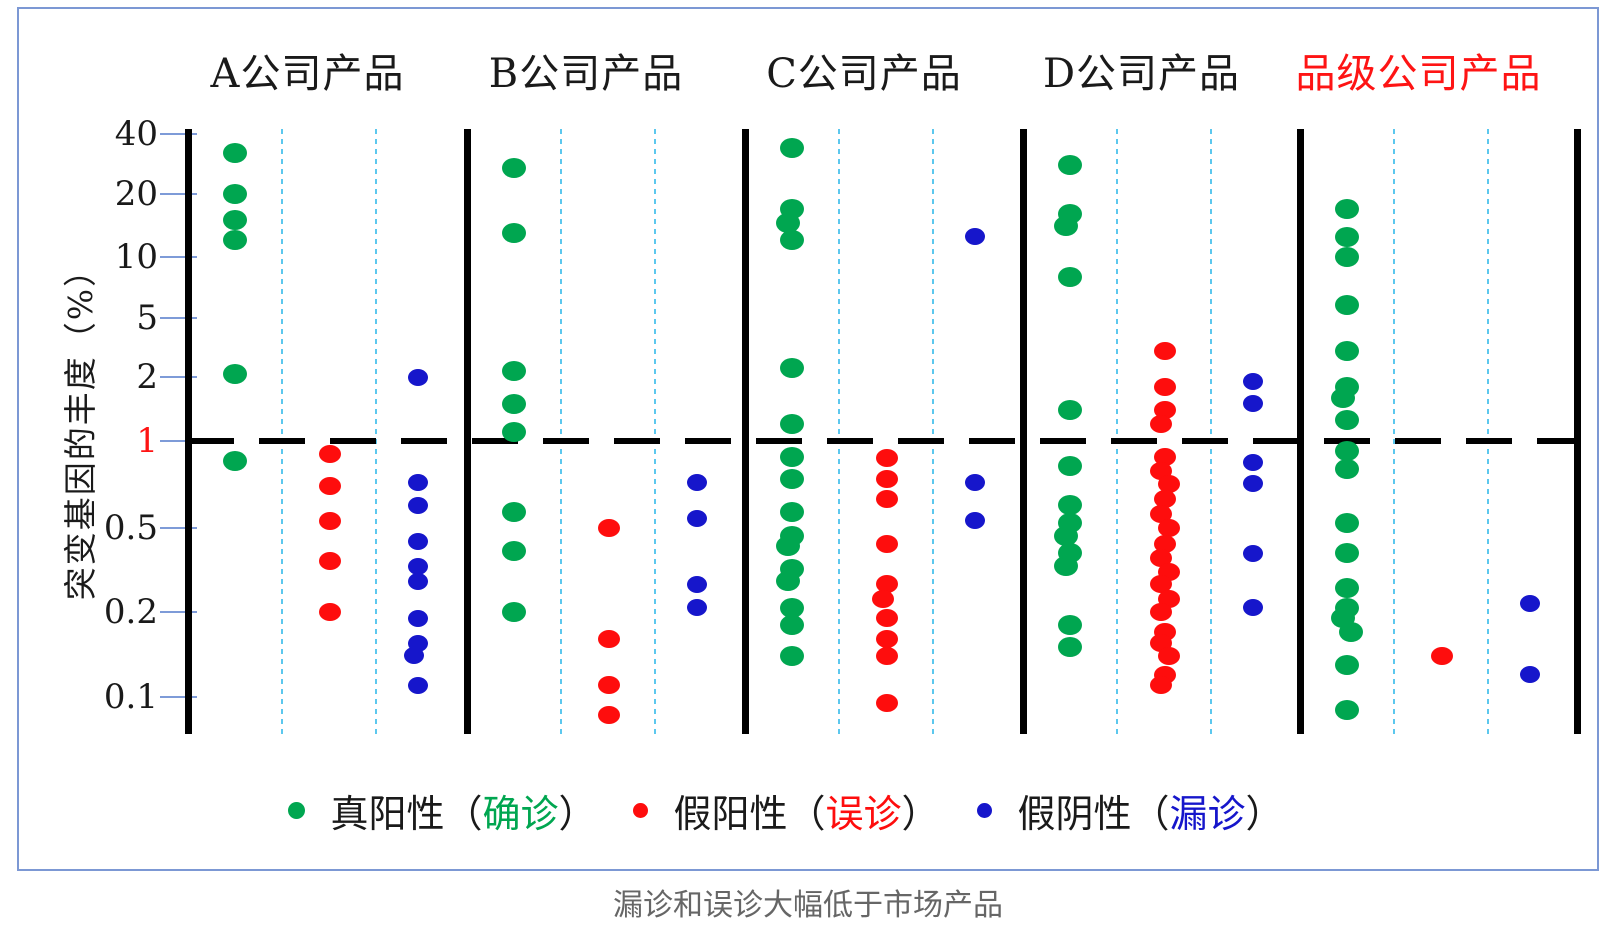 The height and width of the screenshot is (933, 1616). What do you see at coordinates (984, 810) in the screenshot?
I see `false-negative-marker-icon` at bounding box center [984, 810].